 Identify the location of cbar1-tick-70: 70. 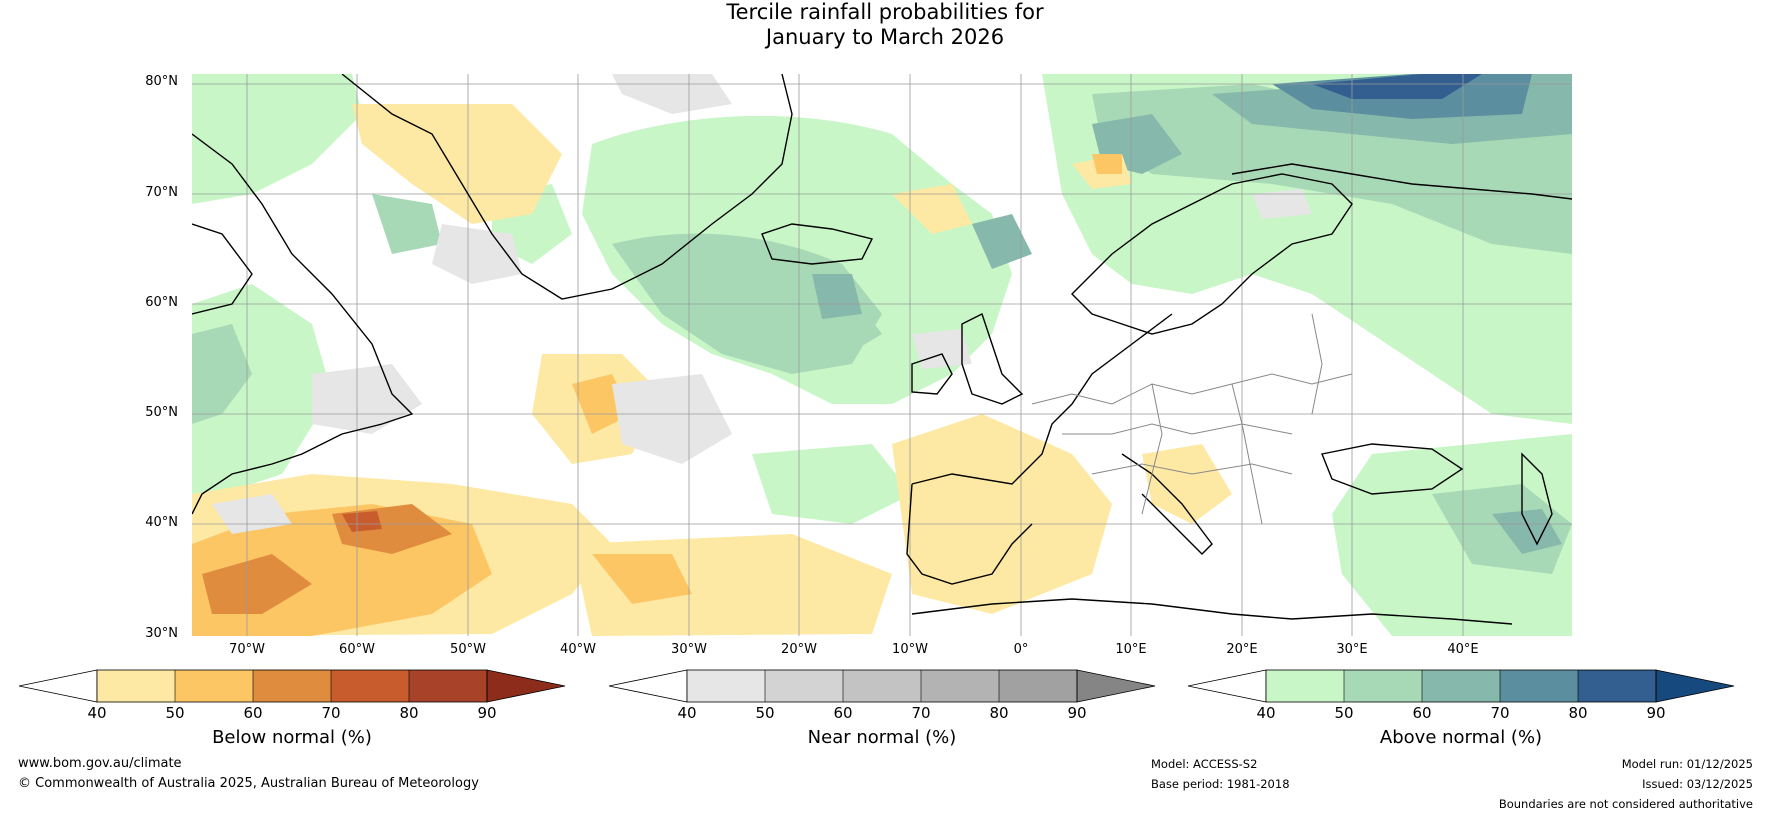
(921, 713).